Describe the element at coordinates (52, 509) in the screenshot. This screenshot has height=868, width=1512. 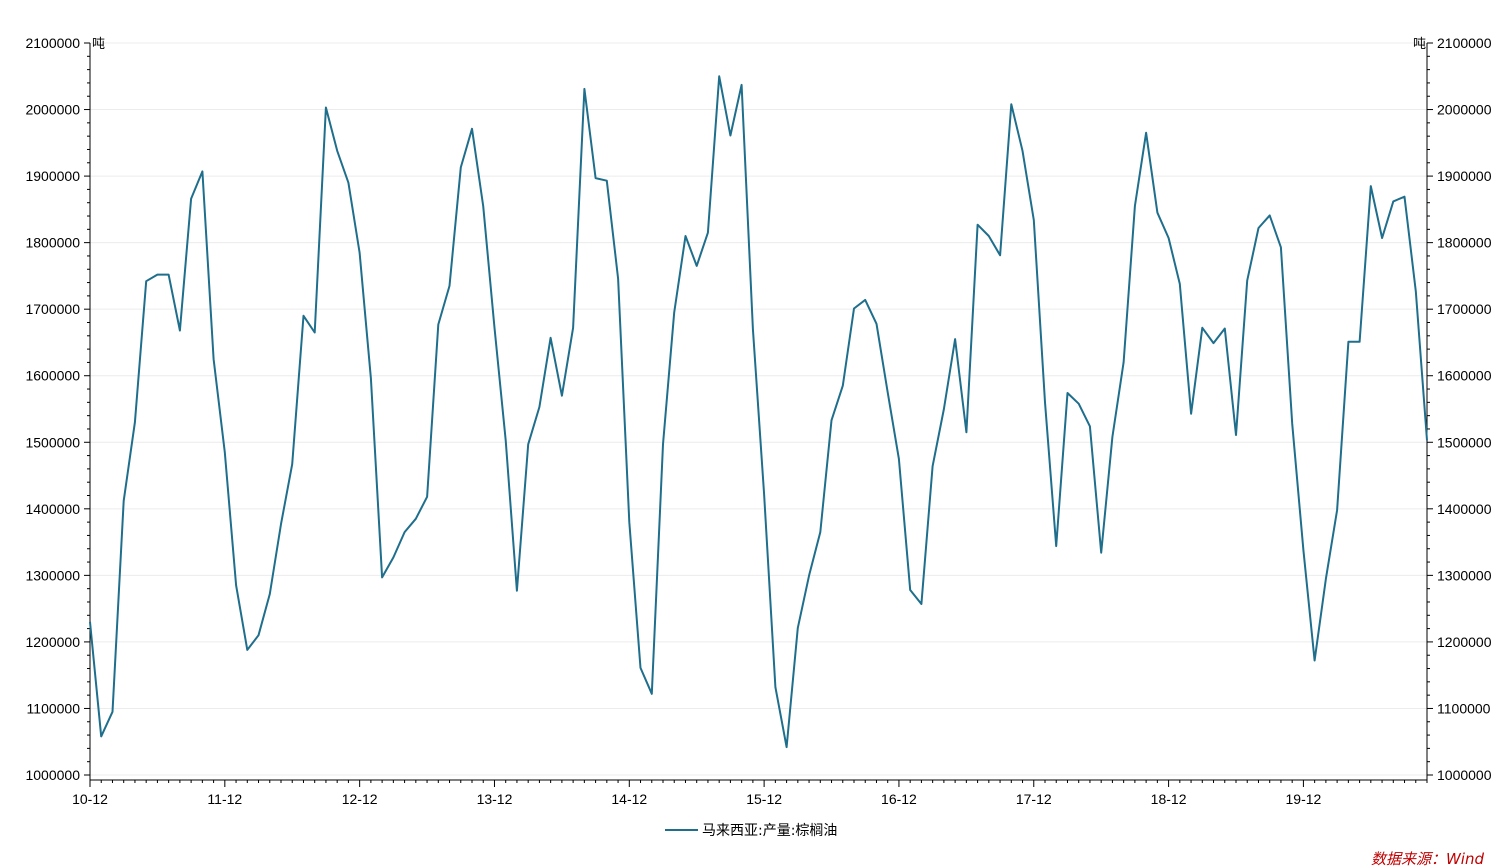
I see `y-tick-label-left: 1400000` at that location.